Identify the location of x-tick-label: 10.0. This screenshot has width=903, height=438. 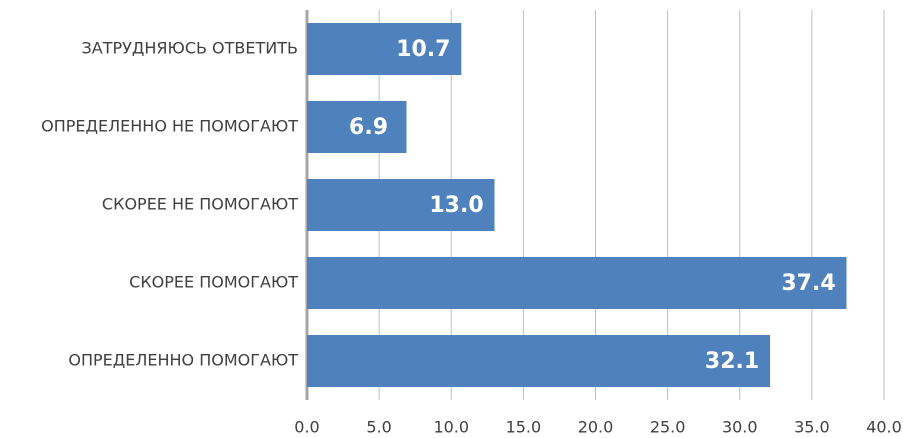
(451, 427).